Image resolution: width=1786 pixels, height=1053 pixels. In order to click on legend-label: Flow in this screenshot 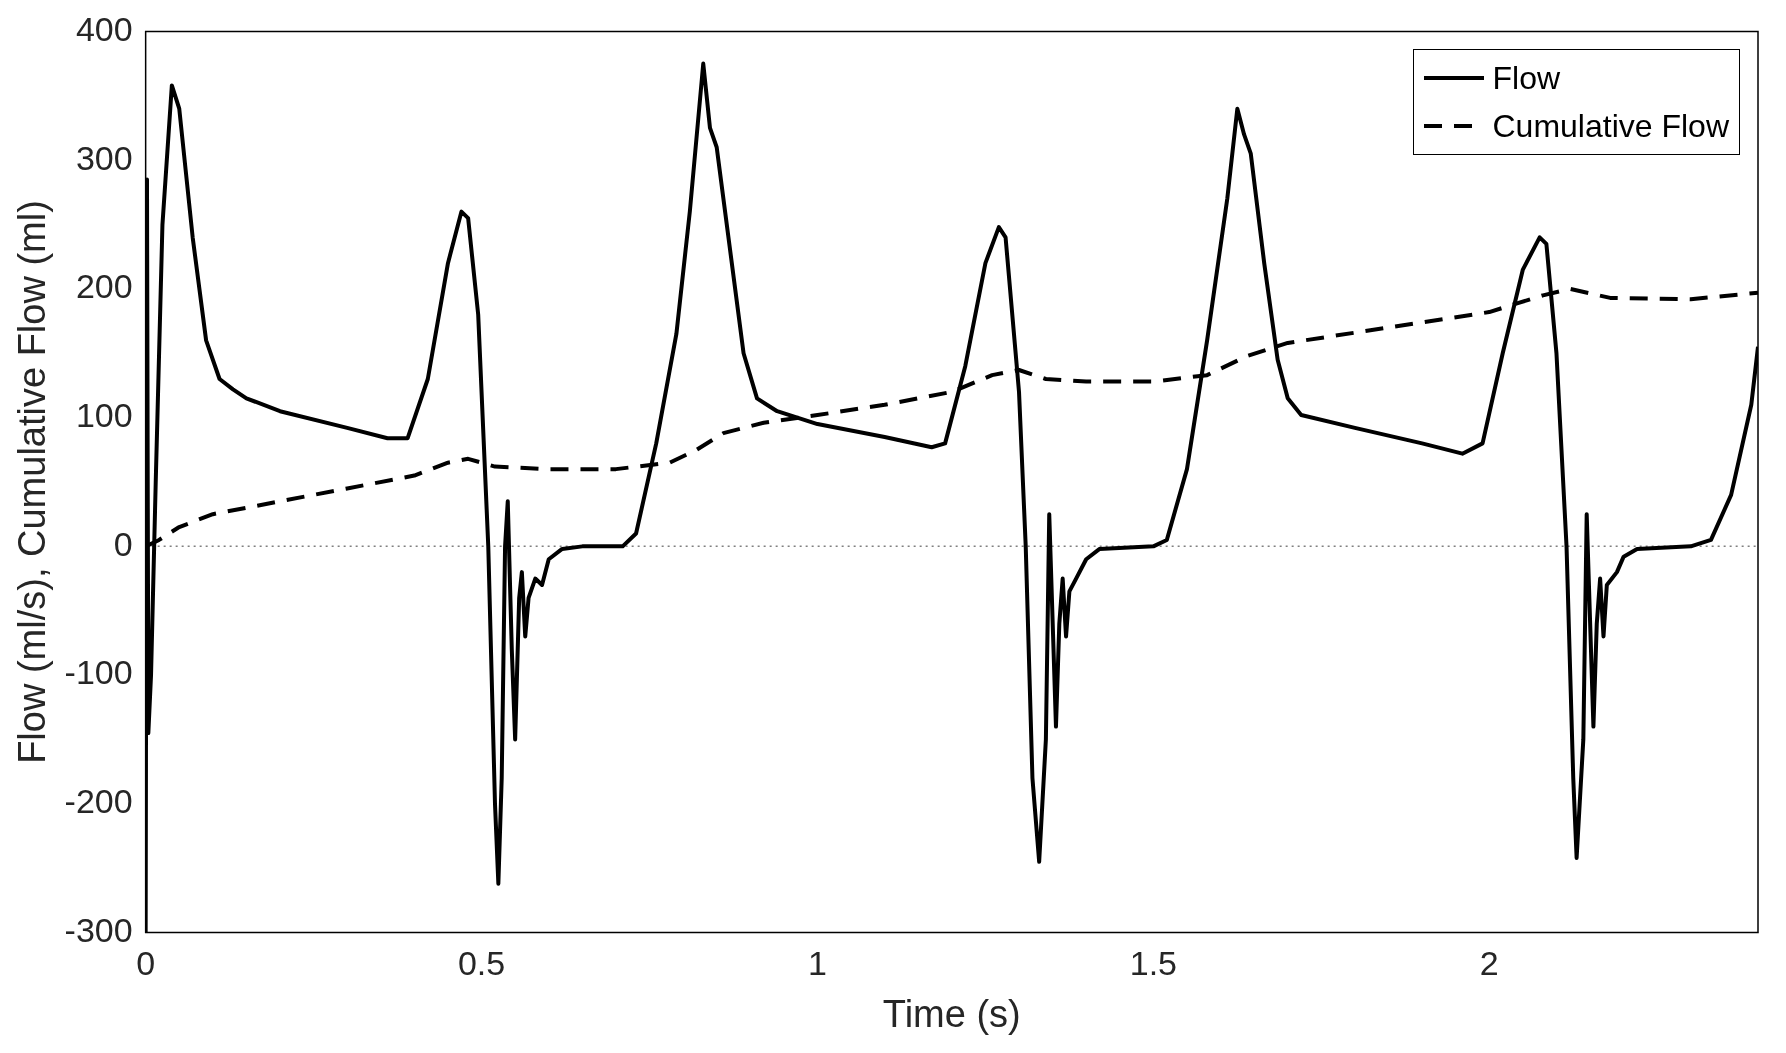, I will do `click(1526, 79)`.